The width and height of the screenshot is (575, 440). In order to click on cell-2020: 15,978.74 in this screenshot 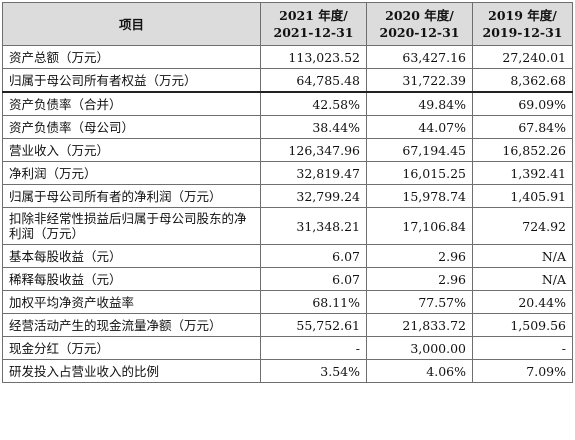, I will do `click(419, 196)`.